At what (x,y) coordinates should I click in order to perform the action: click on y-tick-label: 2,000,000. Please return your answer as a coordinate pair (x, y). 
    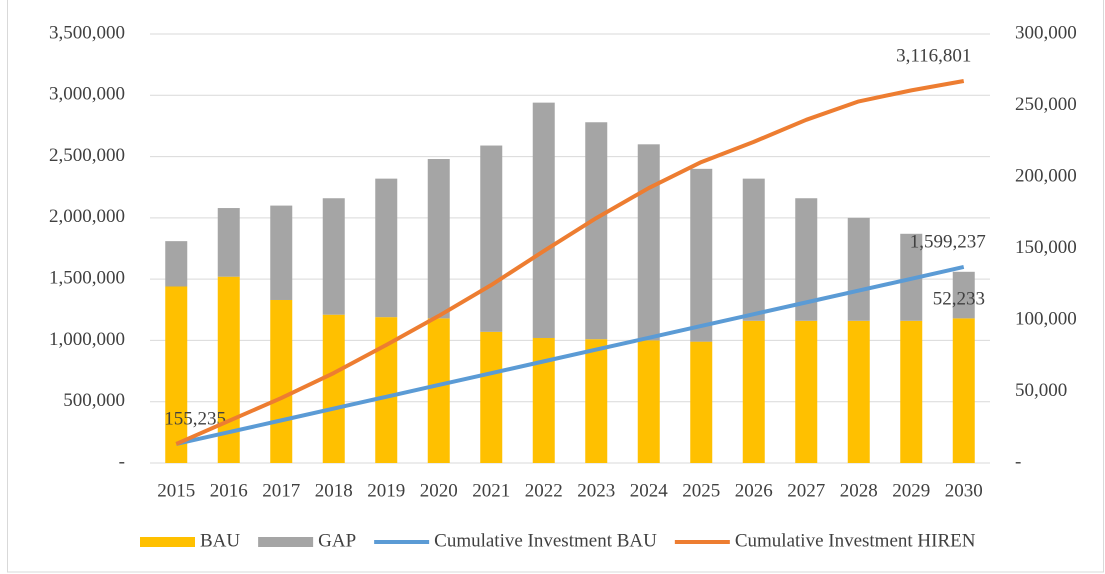
    Looking at the image, I should click on (87, 216).